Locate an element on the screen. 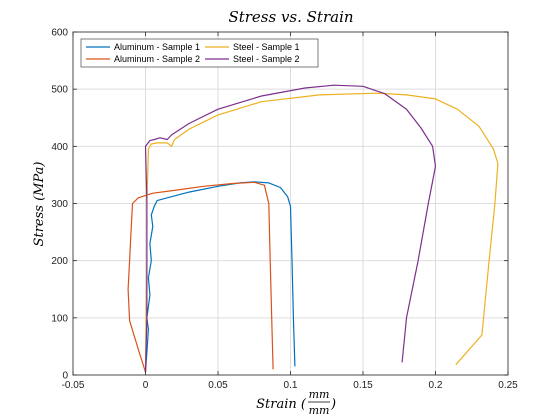  x-tick-label: 0 is located at coordinates (146, 385).